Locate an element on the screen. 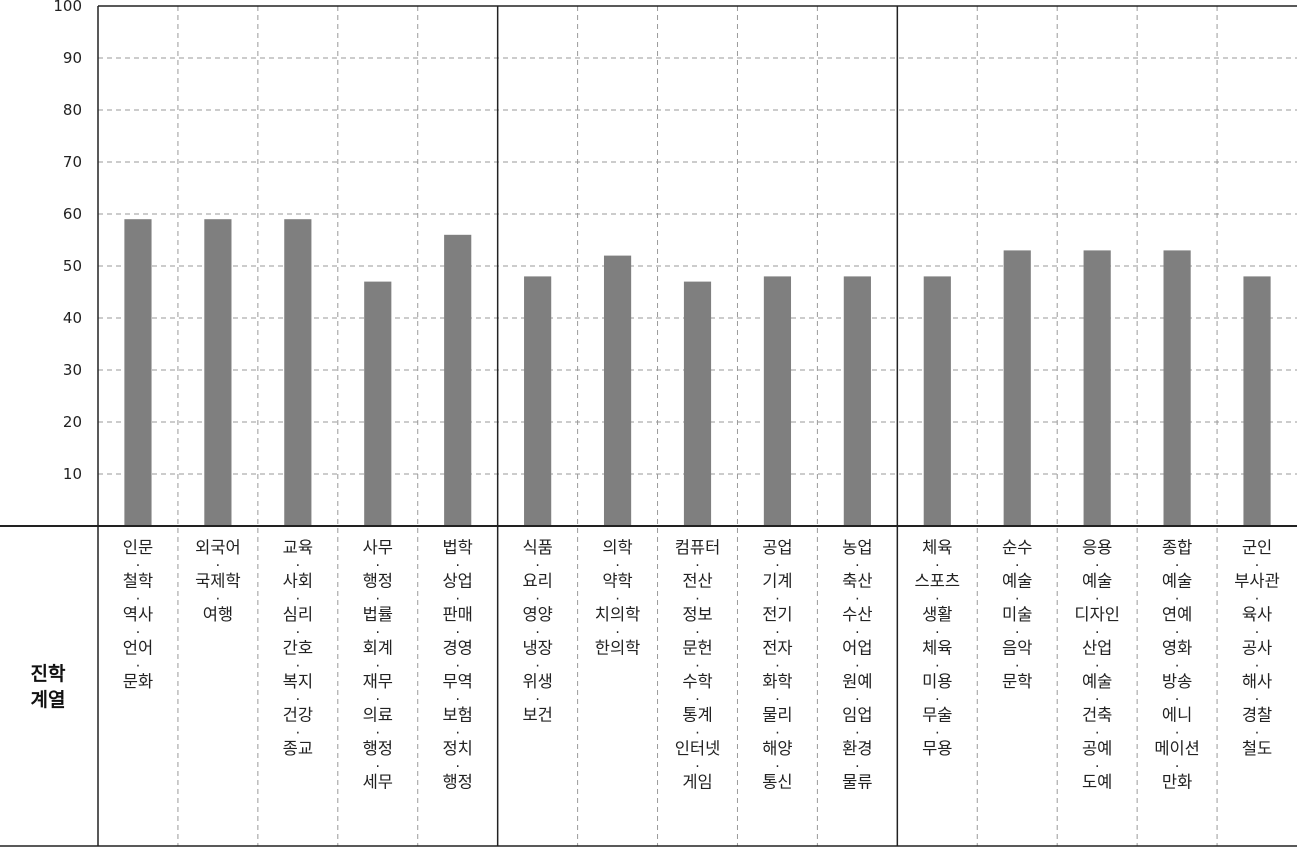 The height and width of the screenshot is (848, 1297). category-line: 컴퓨터 is located at coordinates (698, 547).